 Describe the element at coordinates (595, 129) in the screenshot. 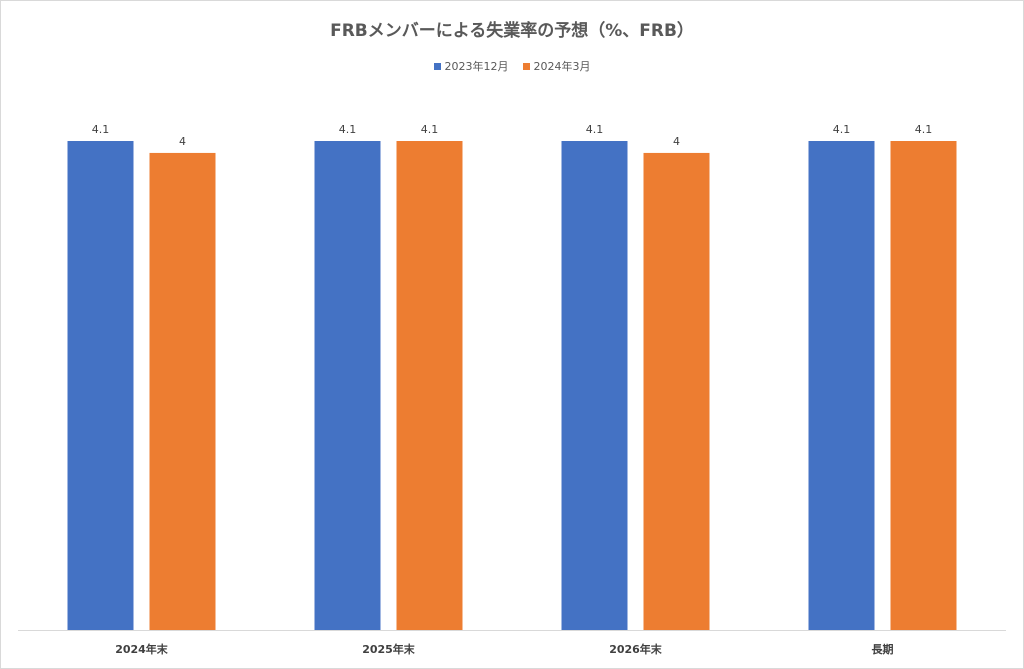

I see `data-label-series-1-cat-3: 4.1` at that location.